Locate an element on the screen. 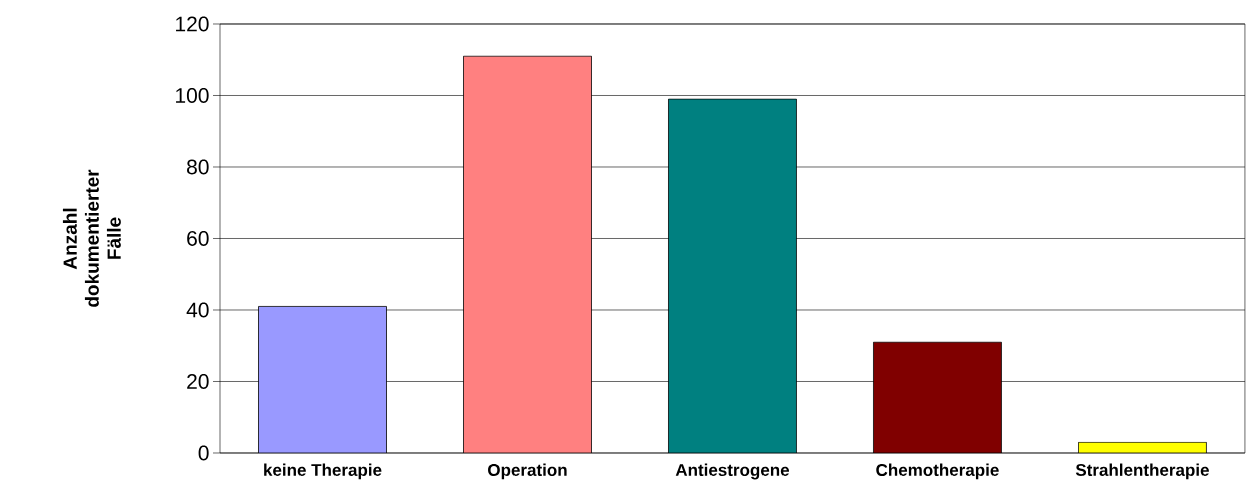 This screenshot has height=500, width=1250. y-axis-title: Anzahl dokumentierter Fälle is located at coordinates (91, 238).